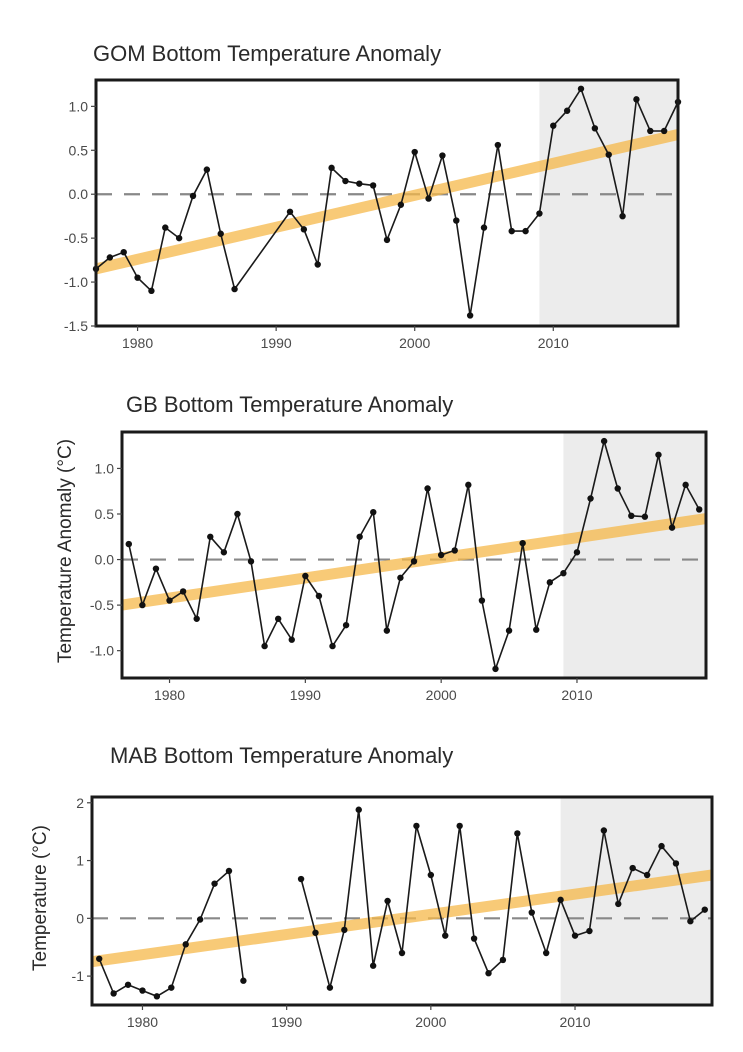 This screenshot has width=743, height=1052. Describe the element at coordinates (276, 343) in the screenshot. I see `gom-x-tick-label: 1990` at that location.